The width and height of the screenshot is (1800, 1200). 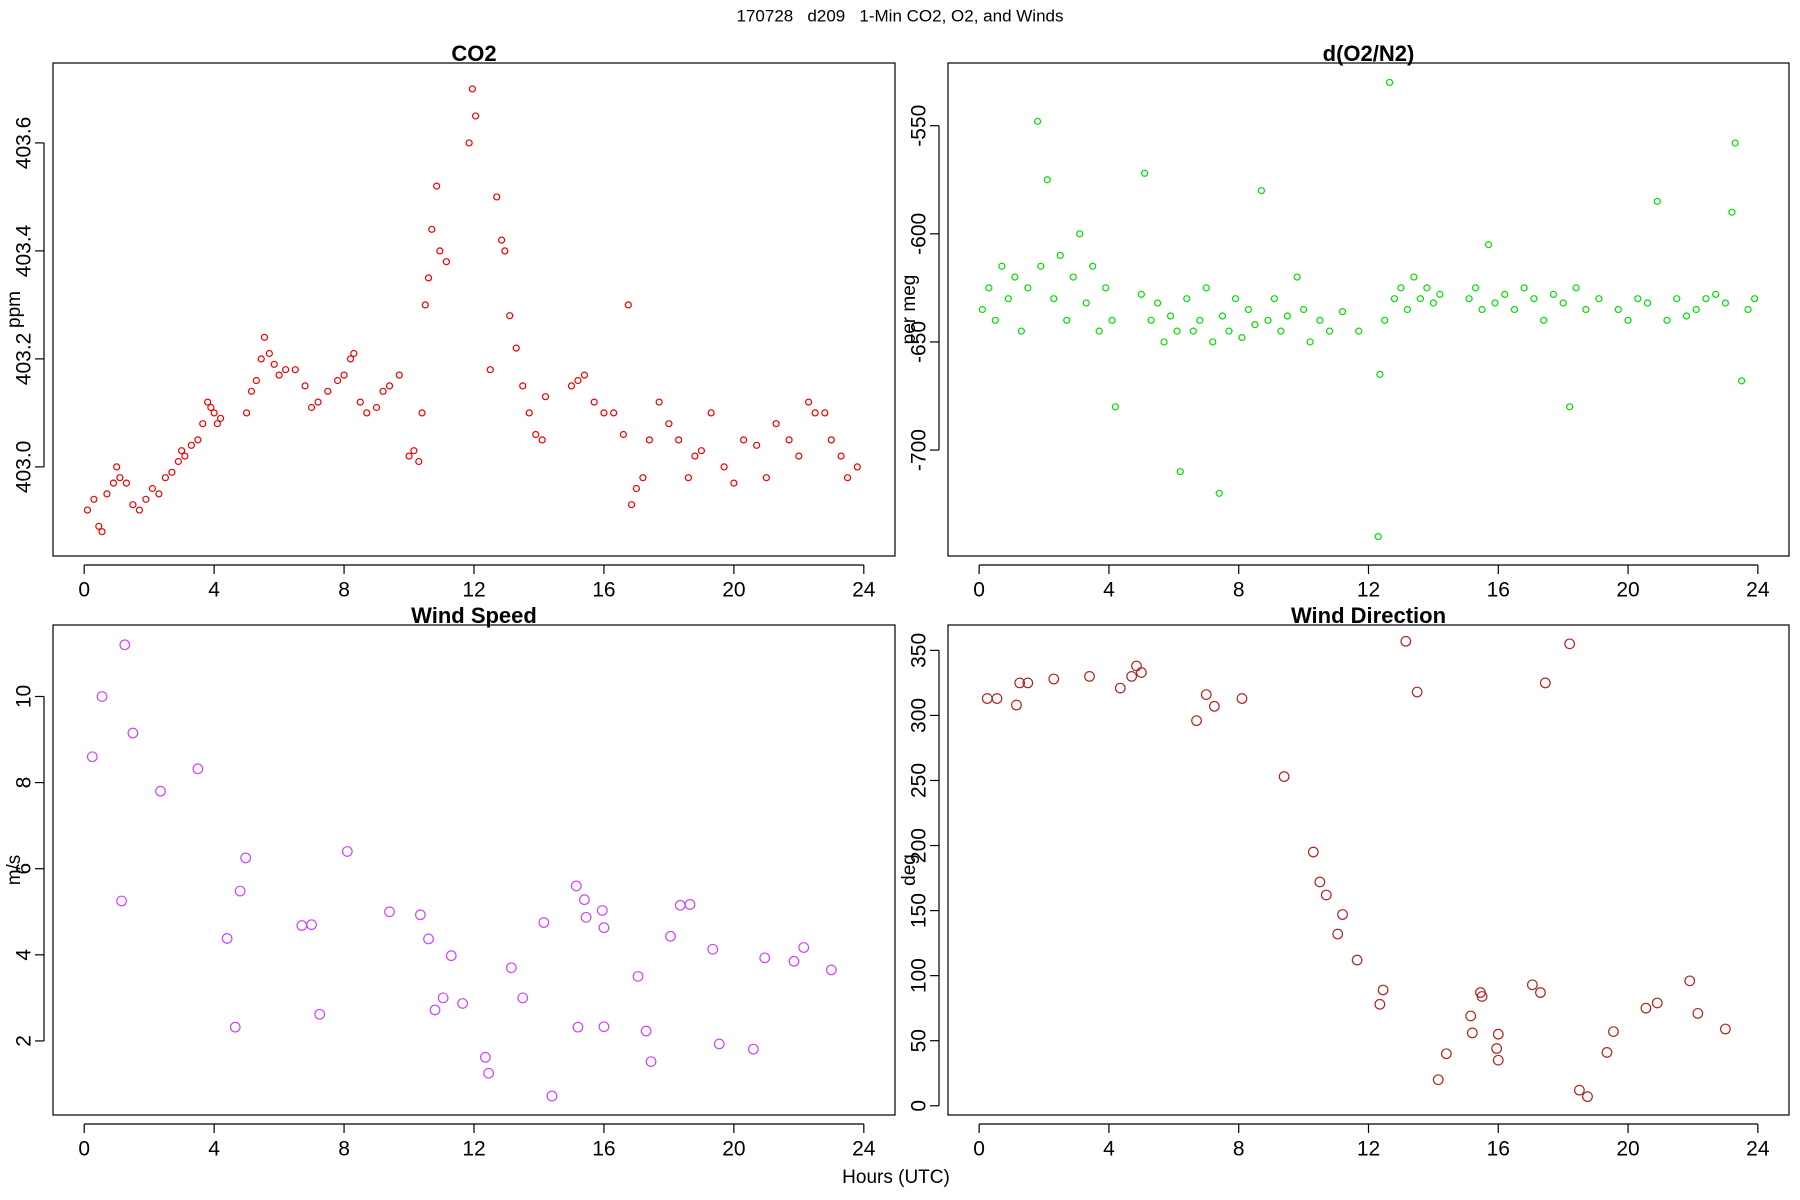 What do you see at coordinates (24, 1041) in the screenshot?
I see `y-tick-label: 2` at bounding box center [24, 1041].